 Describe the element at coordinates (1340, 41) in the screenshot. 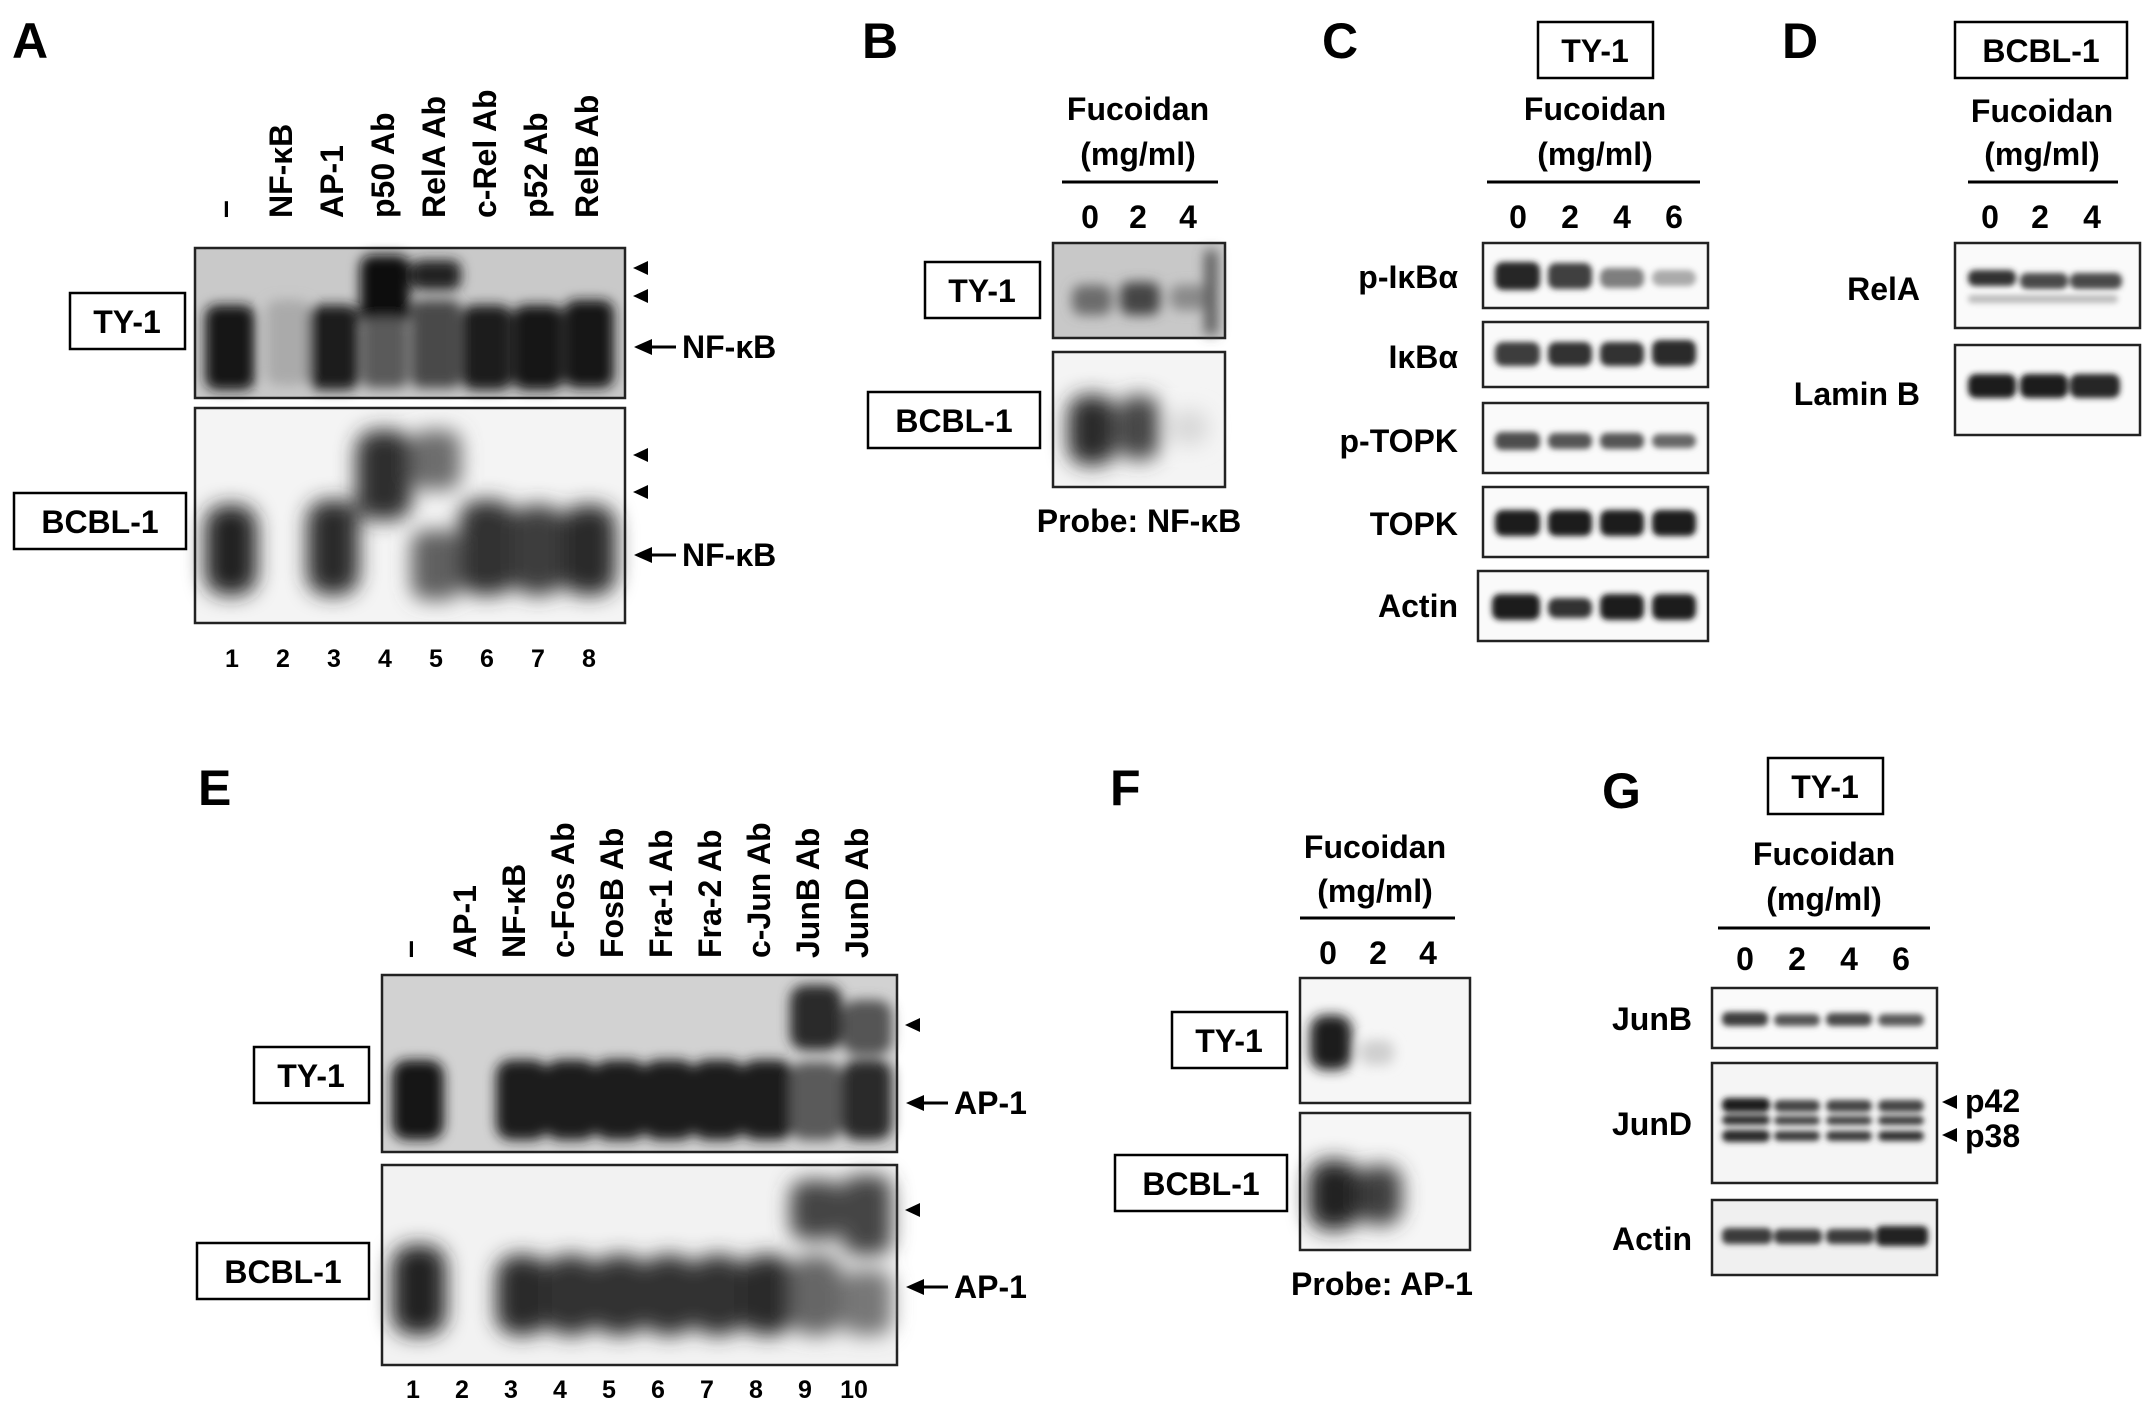

I see `panel-c-label: C` at that location.